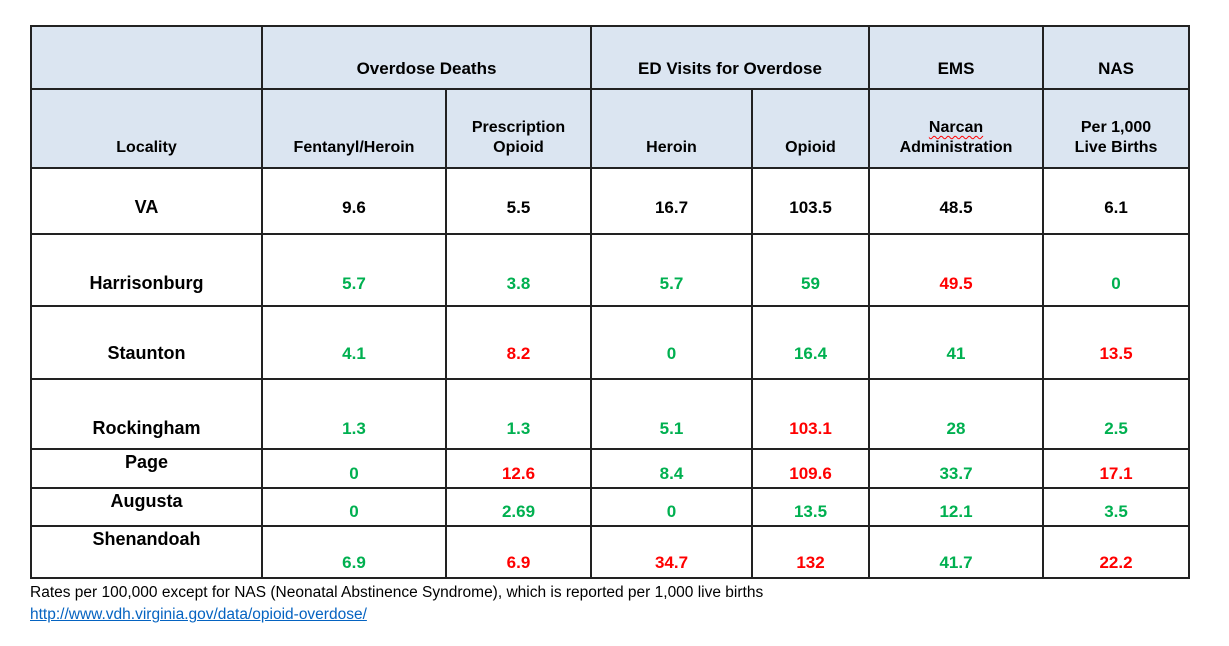  Describe the element at coordinates (146, 342) in the screenshot. I see `locality-cell: Staunton` at that location.